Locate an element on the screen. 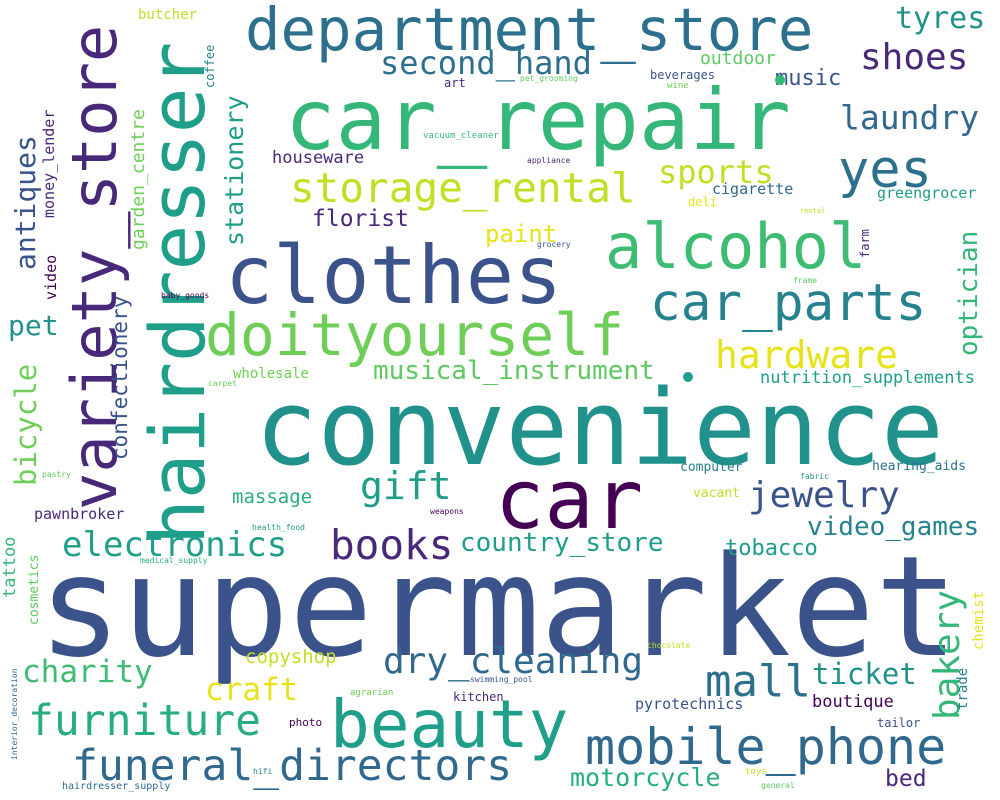  word-rental: rental is located at coordinates (813, 211).